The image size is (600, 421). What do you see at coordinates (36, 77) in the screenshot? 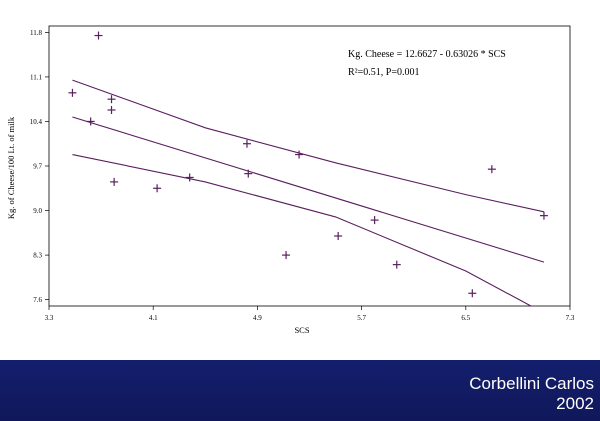
I see `y-tick-label-5: 11.1` at bounding box center [36, 77].